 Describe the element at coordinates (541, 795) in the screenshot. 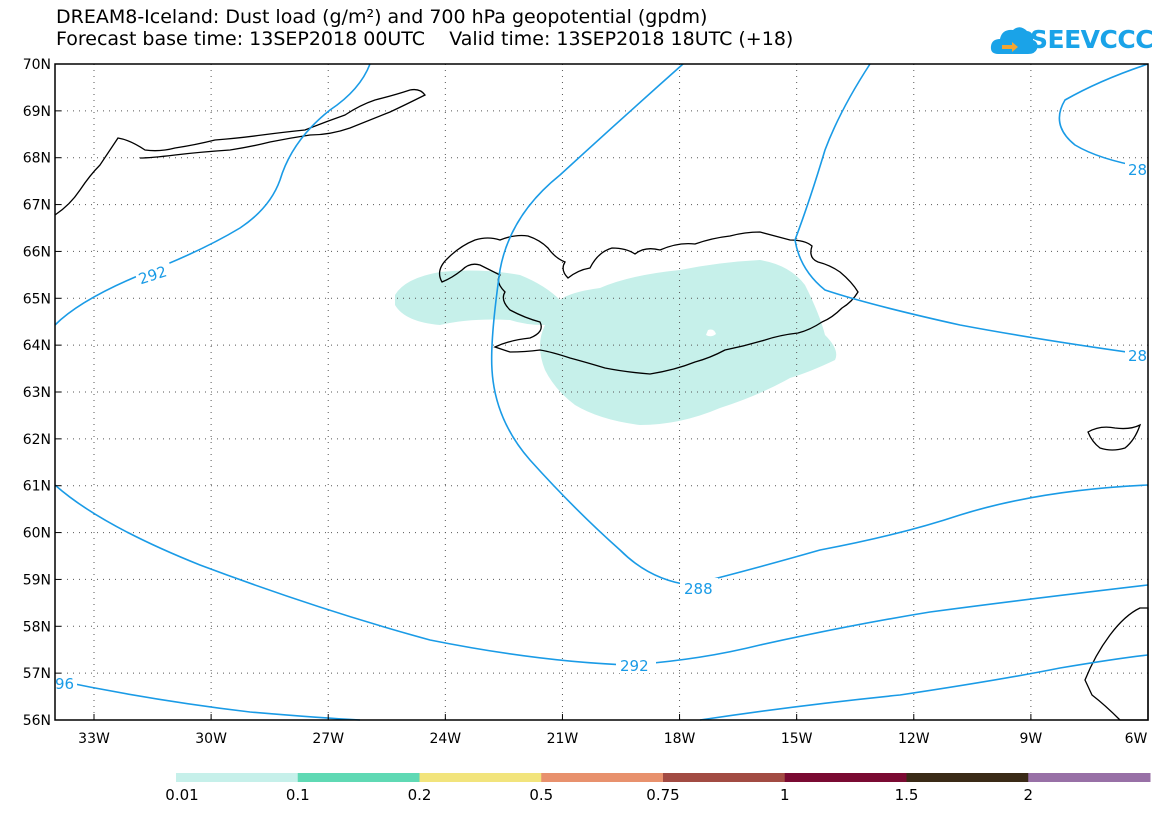

I see `colorbar-label: 0.5` at that location.